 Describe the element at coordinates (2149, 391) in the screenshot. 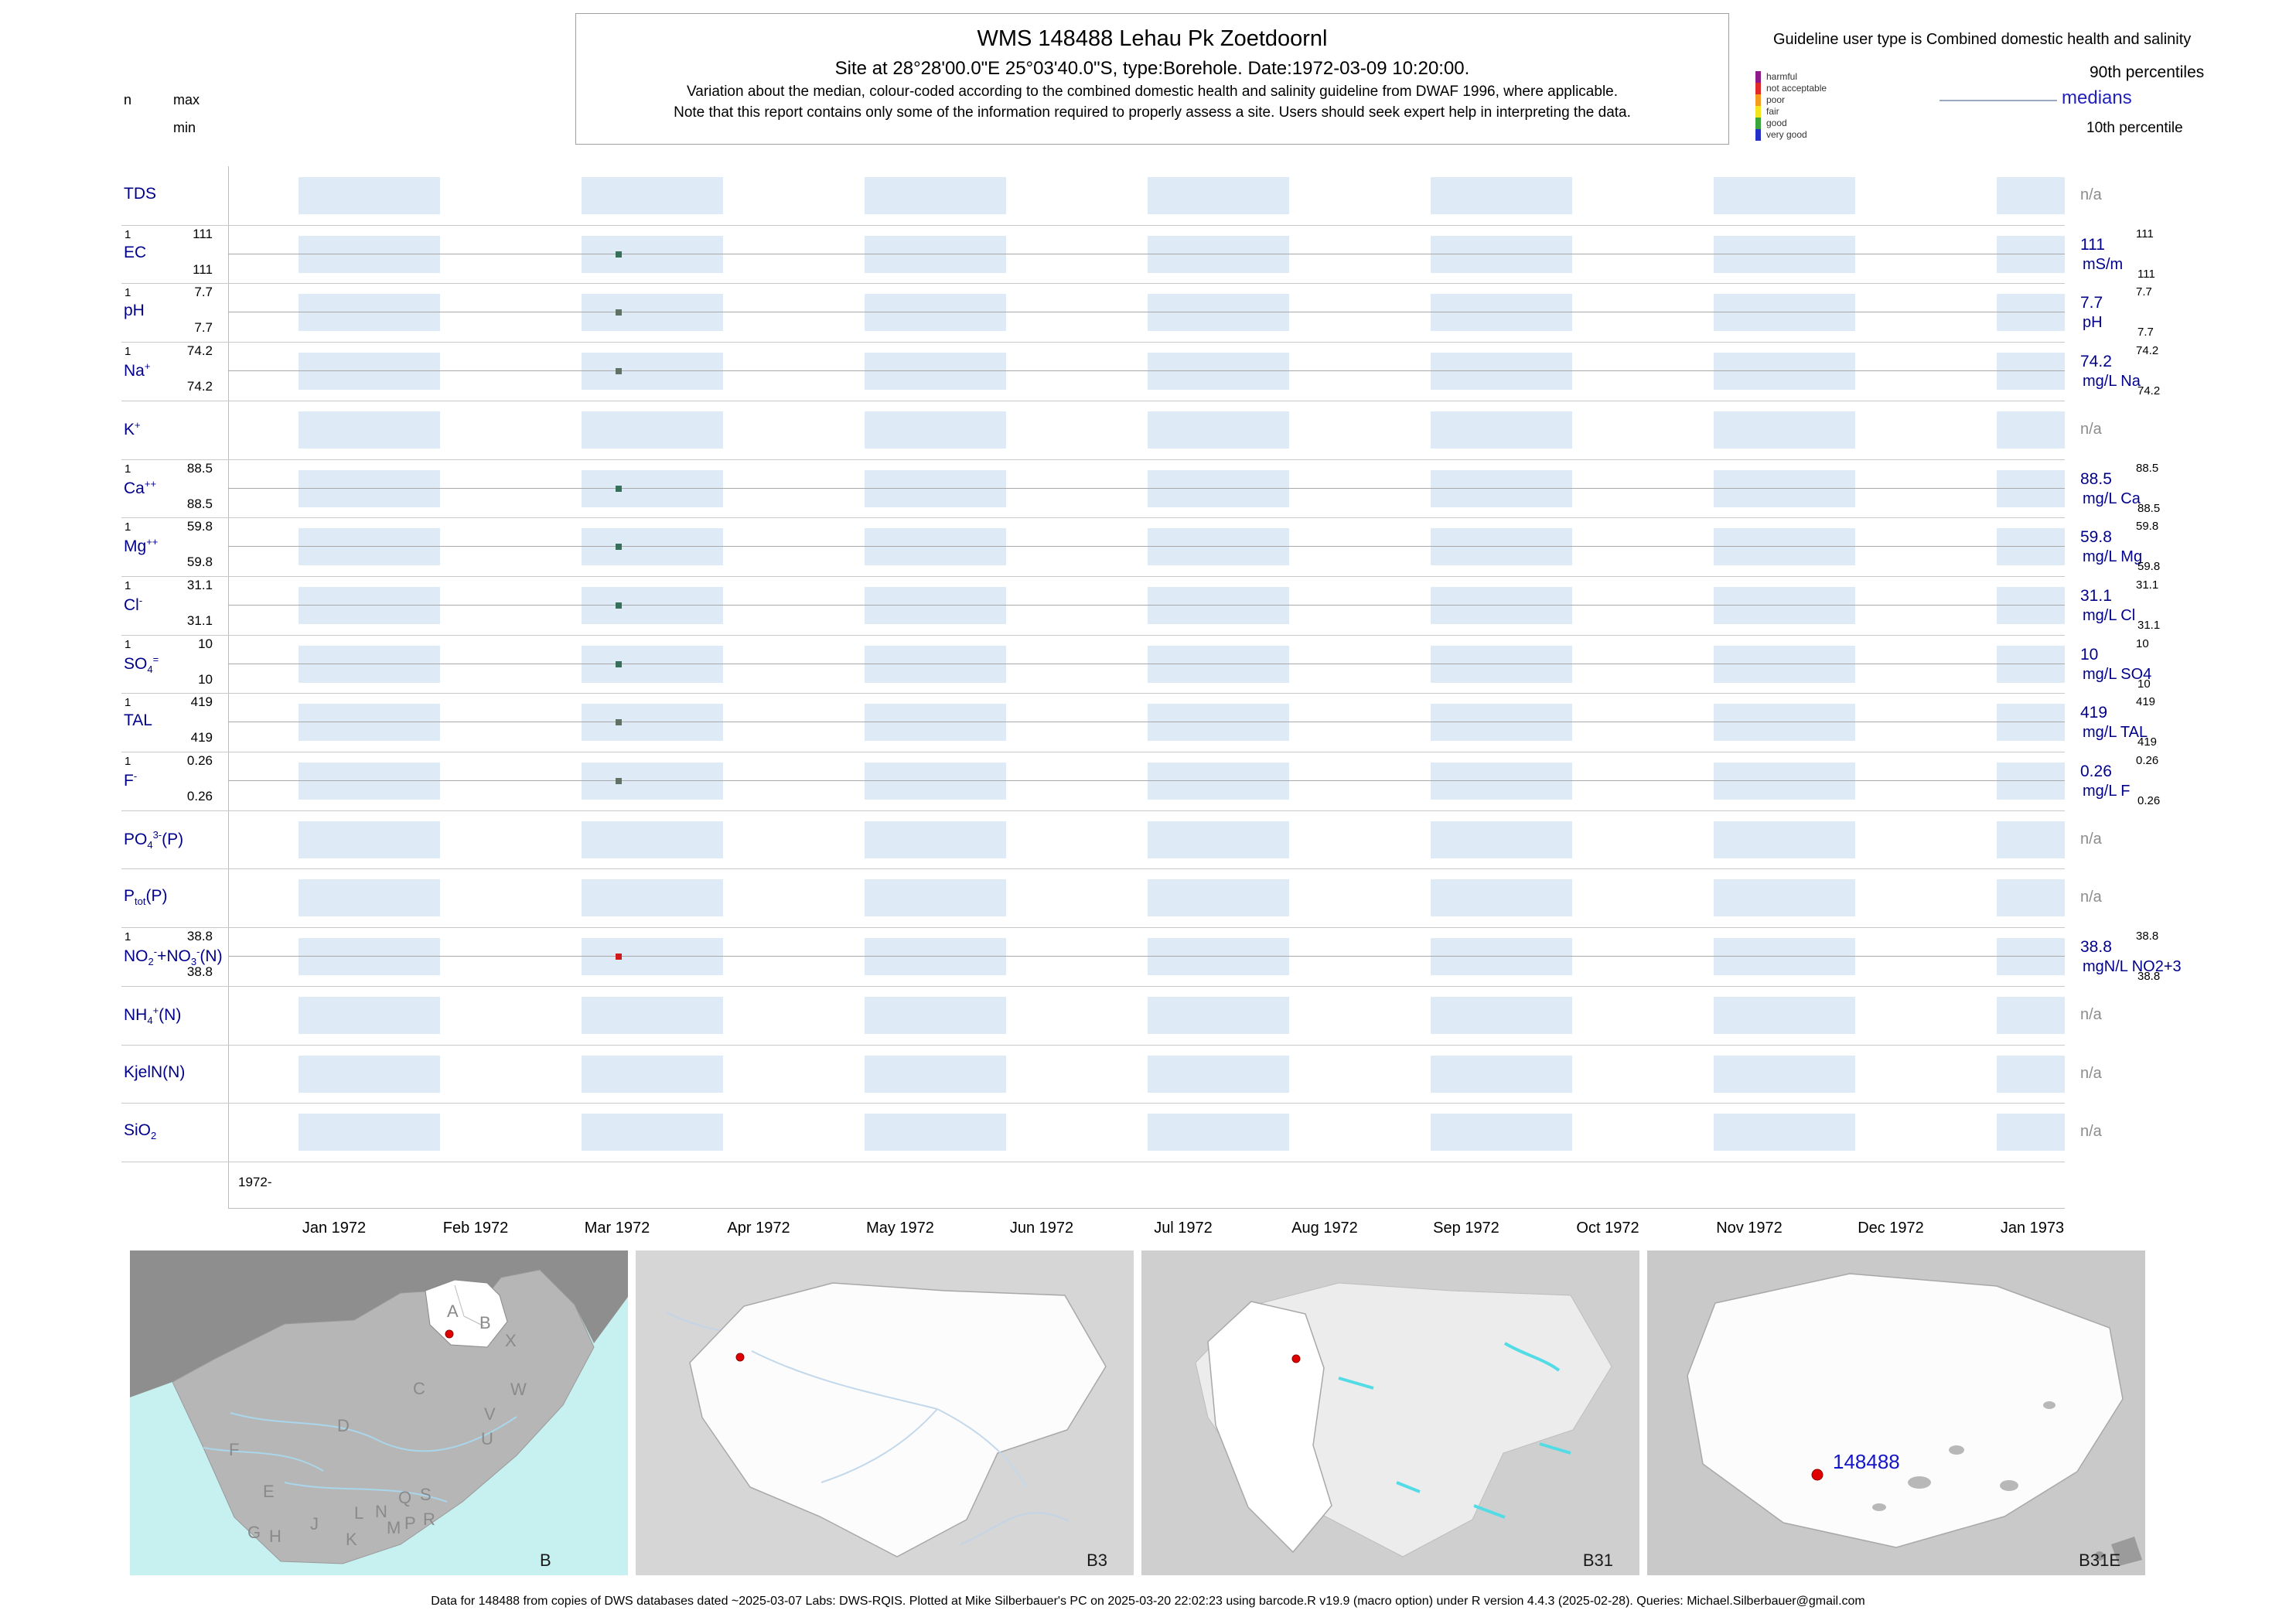

I see `row-10th-percentile-na: 74.2` at that location.